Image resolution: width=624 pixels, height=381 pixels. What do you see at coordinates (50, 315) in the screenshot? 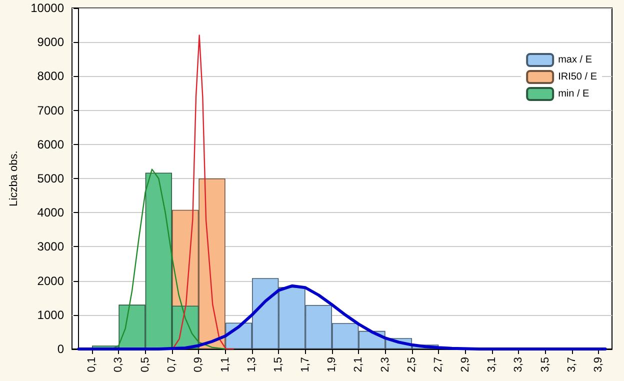
I see `y-tick-label: 1000` at bounding box center [50, 315].